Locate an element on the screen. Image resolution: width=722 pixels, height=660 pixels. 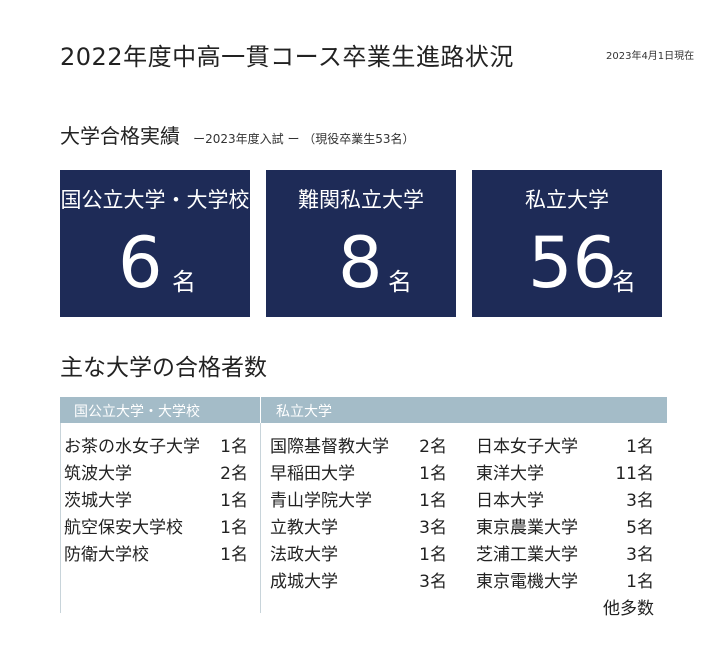
list-item: 航空保安大学校 is located at coordinates (123, 528).